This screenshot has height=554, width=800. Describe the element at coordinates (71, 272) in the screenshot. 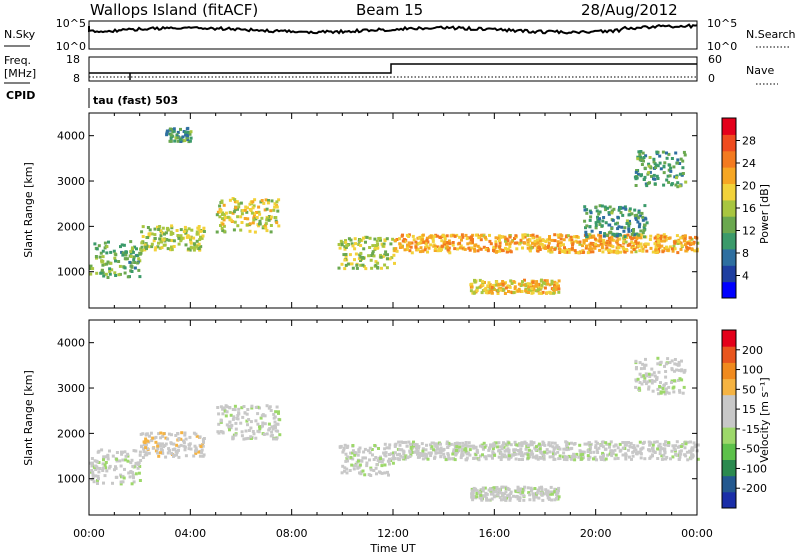

I see `power-ytick-label: 1000` at that location.